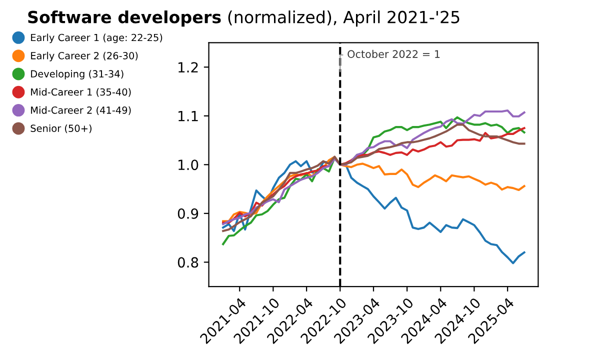  What do you see at coordinates (84, 57) in the screenshot?
I see `legend-label: Early Career 2 (26-30)` at bounding box center [84, 57].